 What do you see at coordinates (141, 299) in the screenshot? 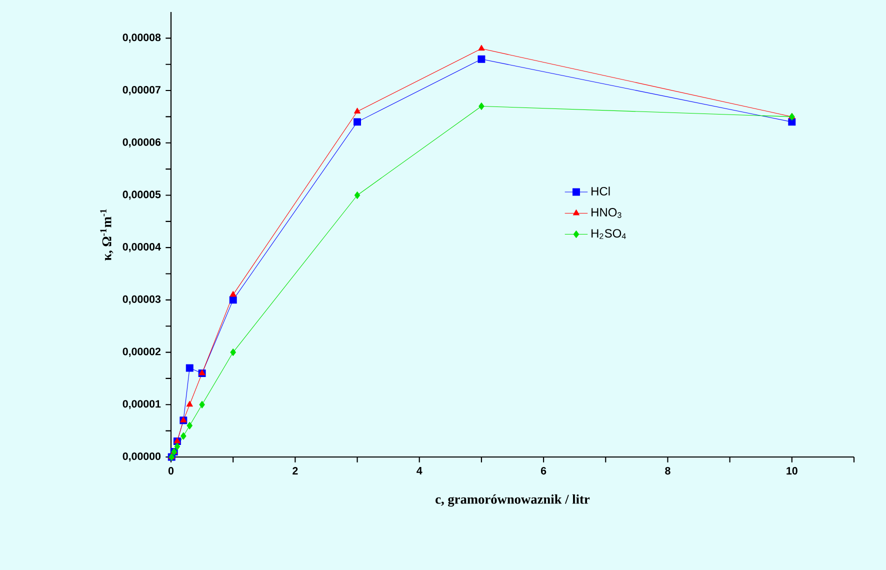
I see `y-tick-label: 0,00003` at bounding box center [141, 299].